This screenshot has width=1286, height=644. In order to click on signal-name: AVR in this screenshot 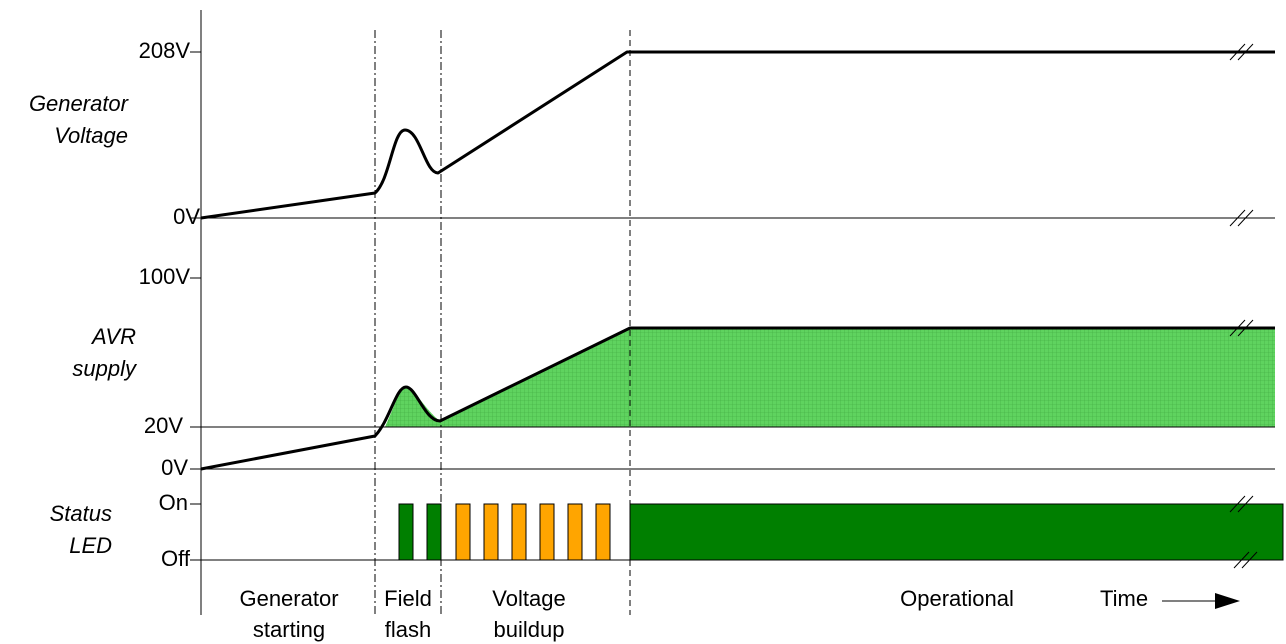, I will do `click(113, 336)`.